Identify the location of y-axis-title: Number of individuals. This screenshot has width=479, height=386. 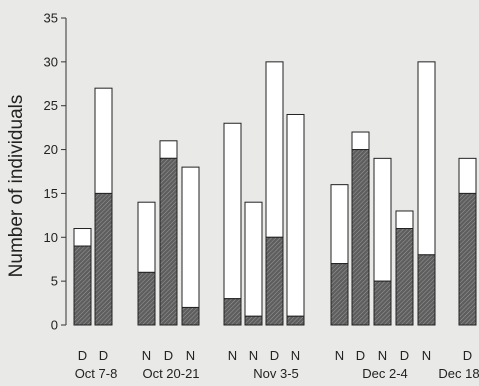
(16, 186).